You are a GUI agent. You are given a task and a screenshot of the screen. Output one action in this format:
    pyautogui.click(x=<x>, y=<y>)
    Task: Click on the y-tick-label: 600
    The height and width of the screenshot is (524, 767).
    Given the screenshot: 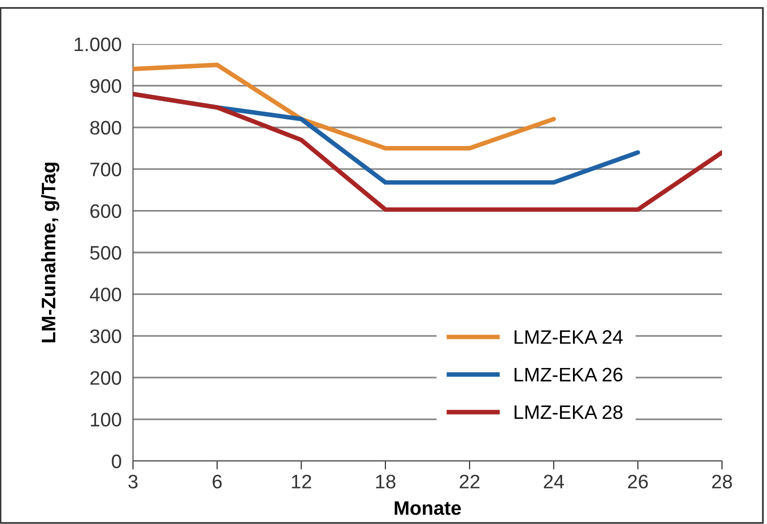 What is the action you would take?
    pyautogui.click(x=106, y=211)
    